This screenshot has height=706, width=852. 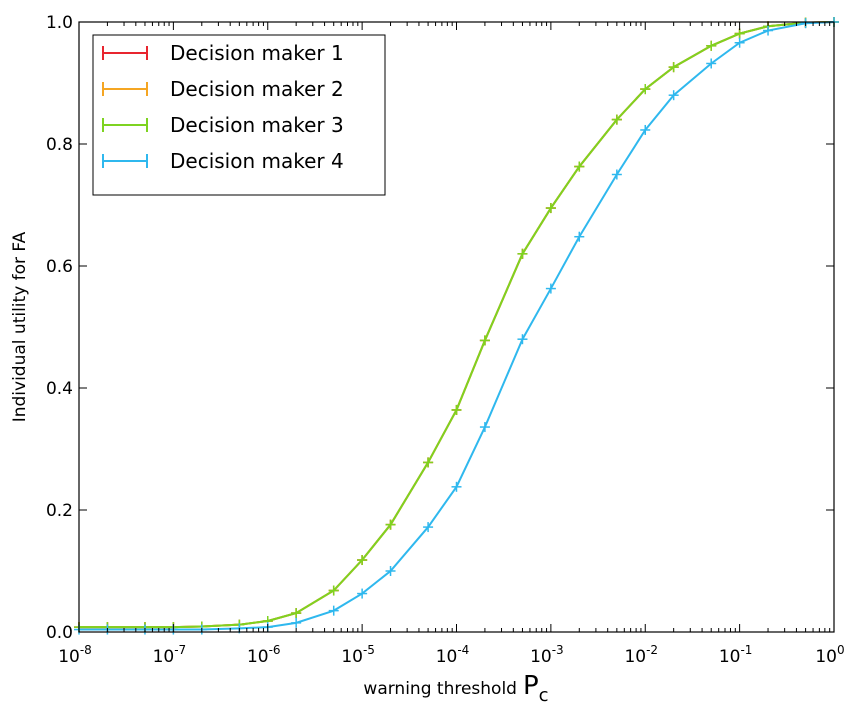 I want to click on legend-label: Decision maker 2, so click(x=257, y=89).